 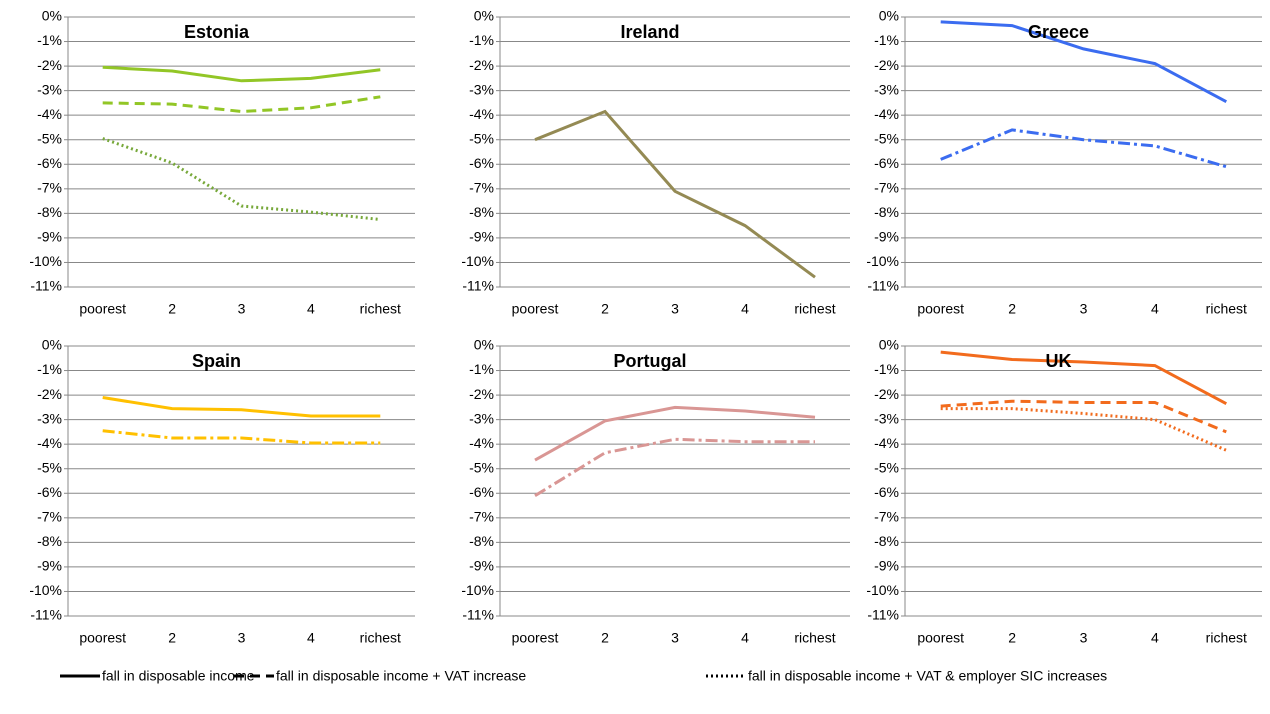 I want to click on panel-title: Spain, so click(x=216, y=361).